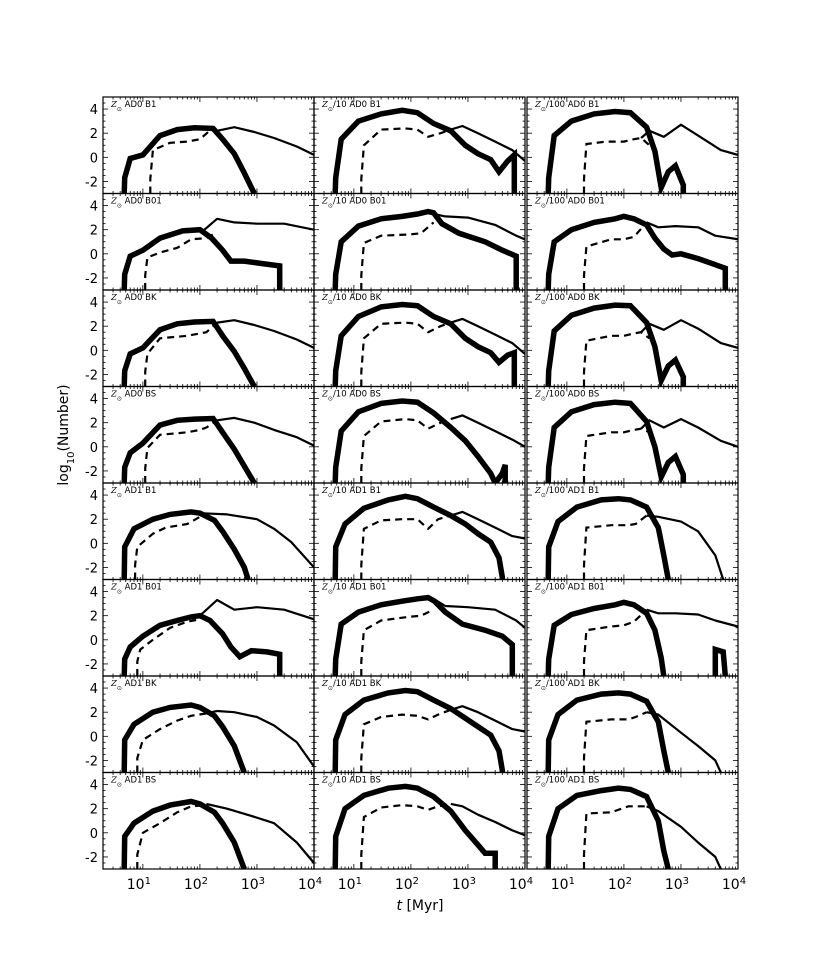 This screenshot has width=822, height=964. I want to click on panel-r3-c1: -2 0 2 4 Z⊙ AD0 BK, so click(200, 338).